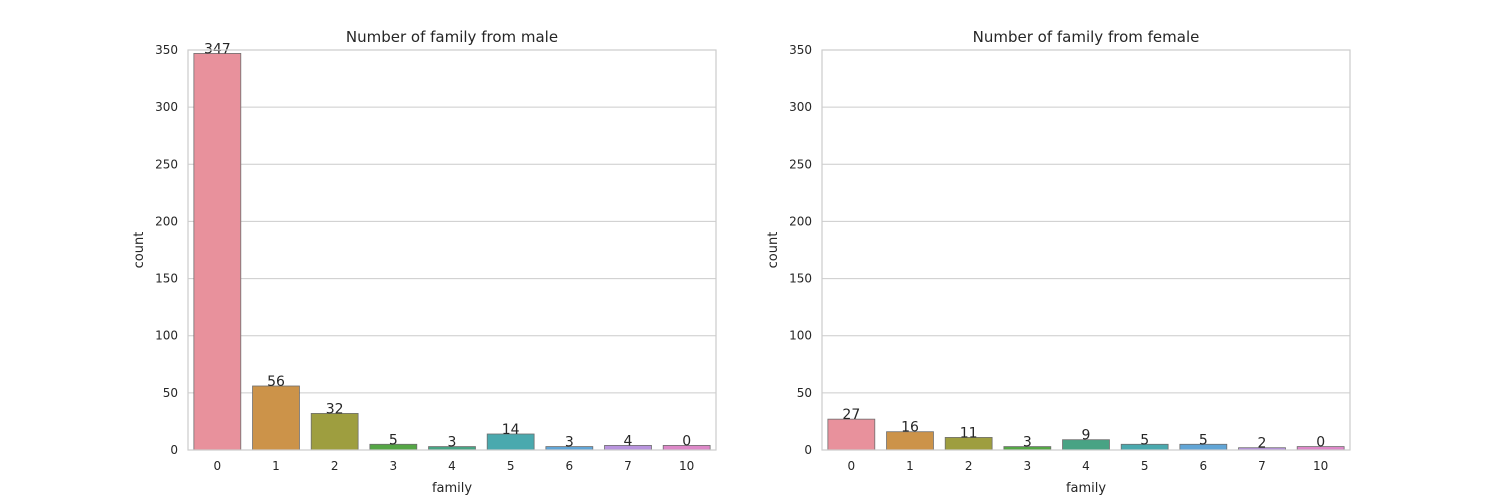 The image size is (1500, 500). What do you see at coordinates (511, 430) in the screenshot?
I see `data-label: 14` at bounding box center [511, 430].